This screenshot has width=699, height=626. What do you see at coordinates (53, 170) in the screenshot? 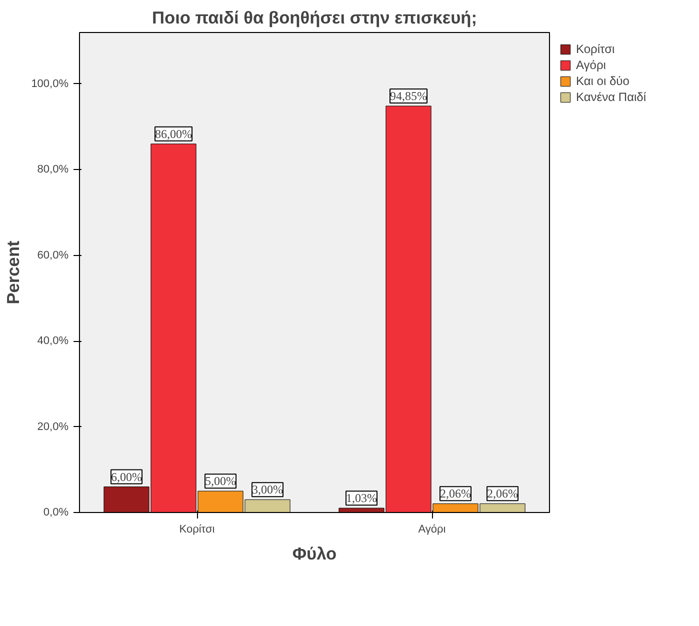
I see `y-tick-label: 80,0%` at bounding box center [53, 170].